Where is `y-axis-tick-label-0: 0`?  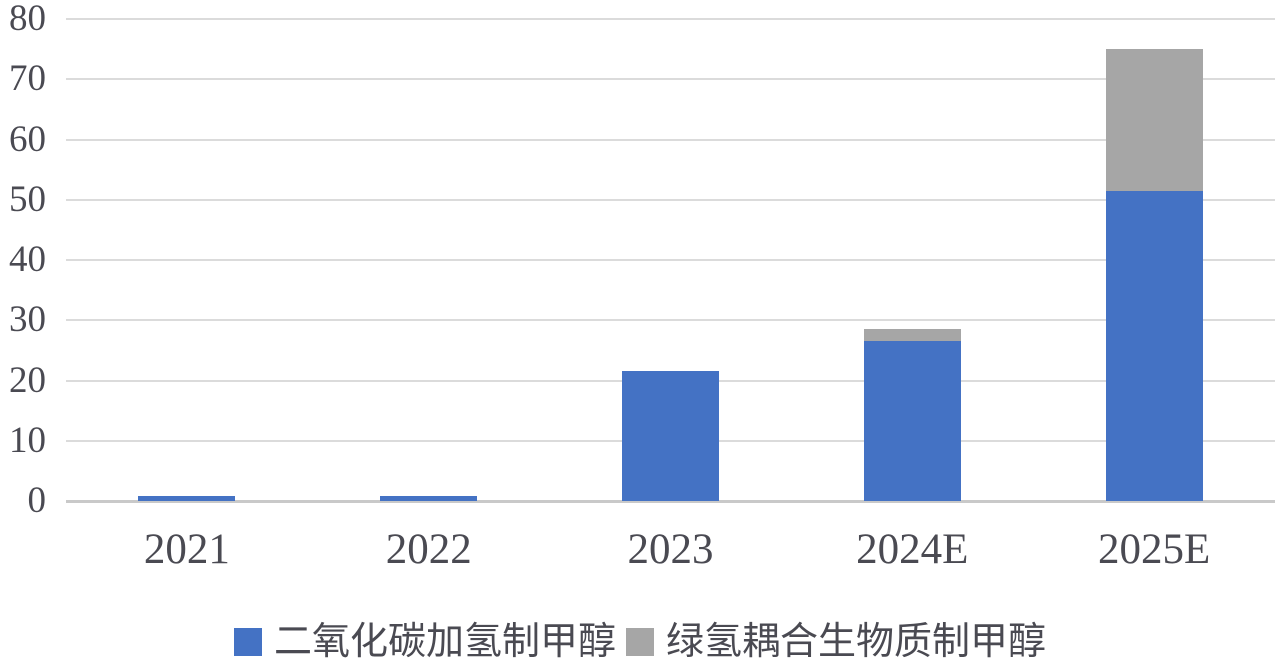 y-axis-tick-label-0: 0 is located at coordinates (37, 500).